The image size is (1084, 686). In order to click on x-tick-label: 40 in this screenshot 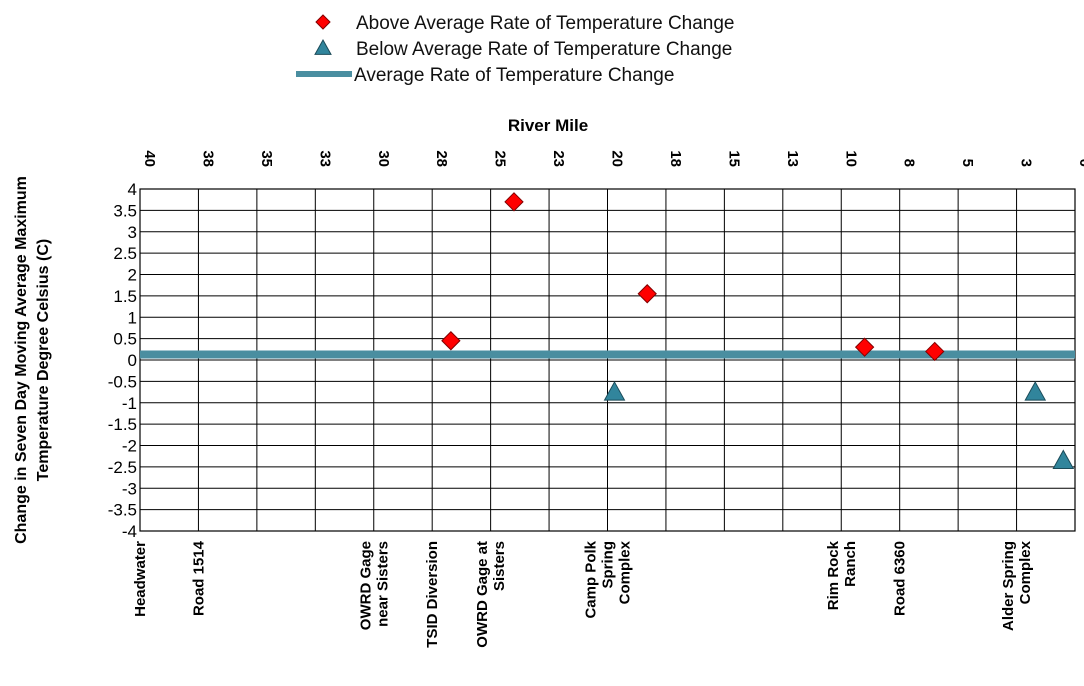, I will do `click(149, 158)`.